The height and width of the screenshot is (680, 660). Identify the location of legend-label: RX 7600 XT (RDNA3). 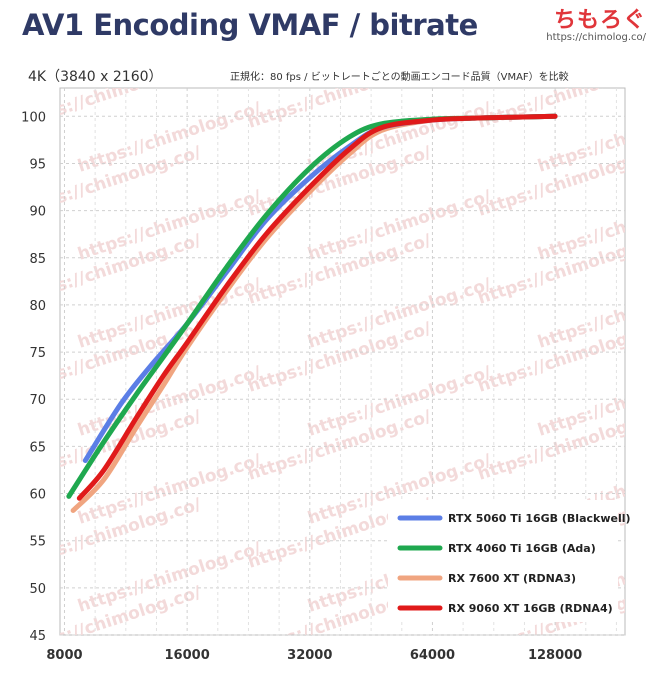
(512, 578).